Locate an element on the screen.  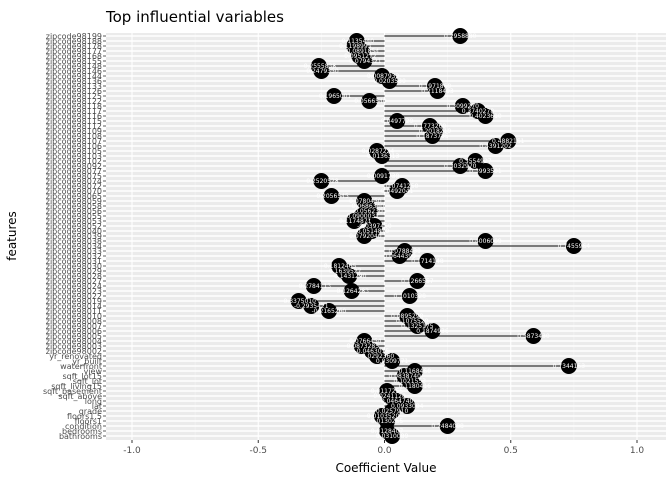
y-tick-label-bedrooms: bedrooms is located at coordinates (82, 431).